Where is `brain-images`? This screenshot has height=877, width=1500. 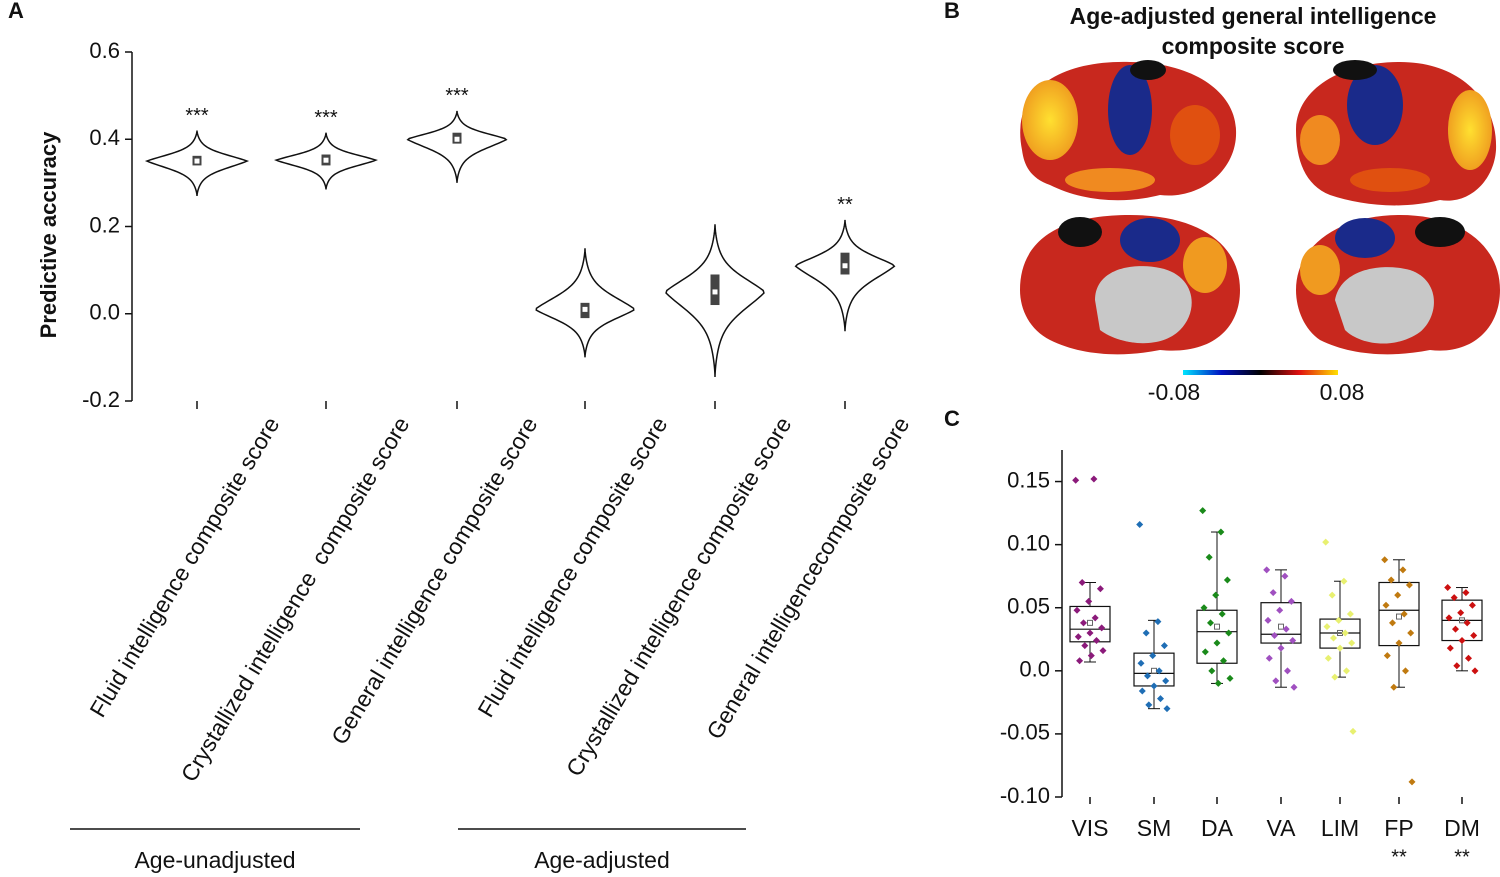
brain-images is located at coordinates (1260, 207).